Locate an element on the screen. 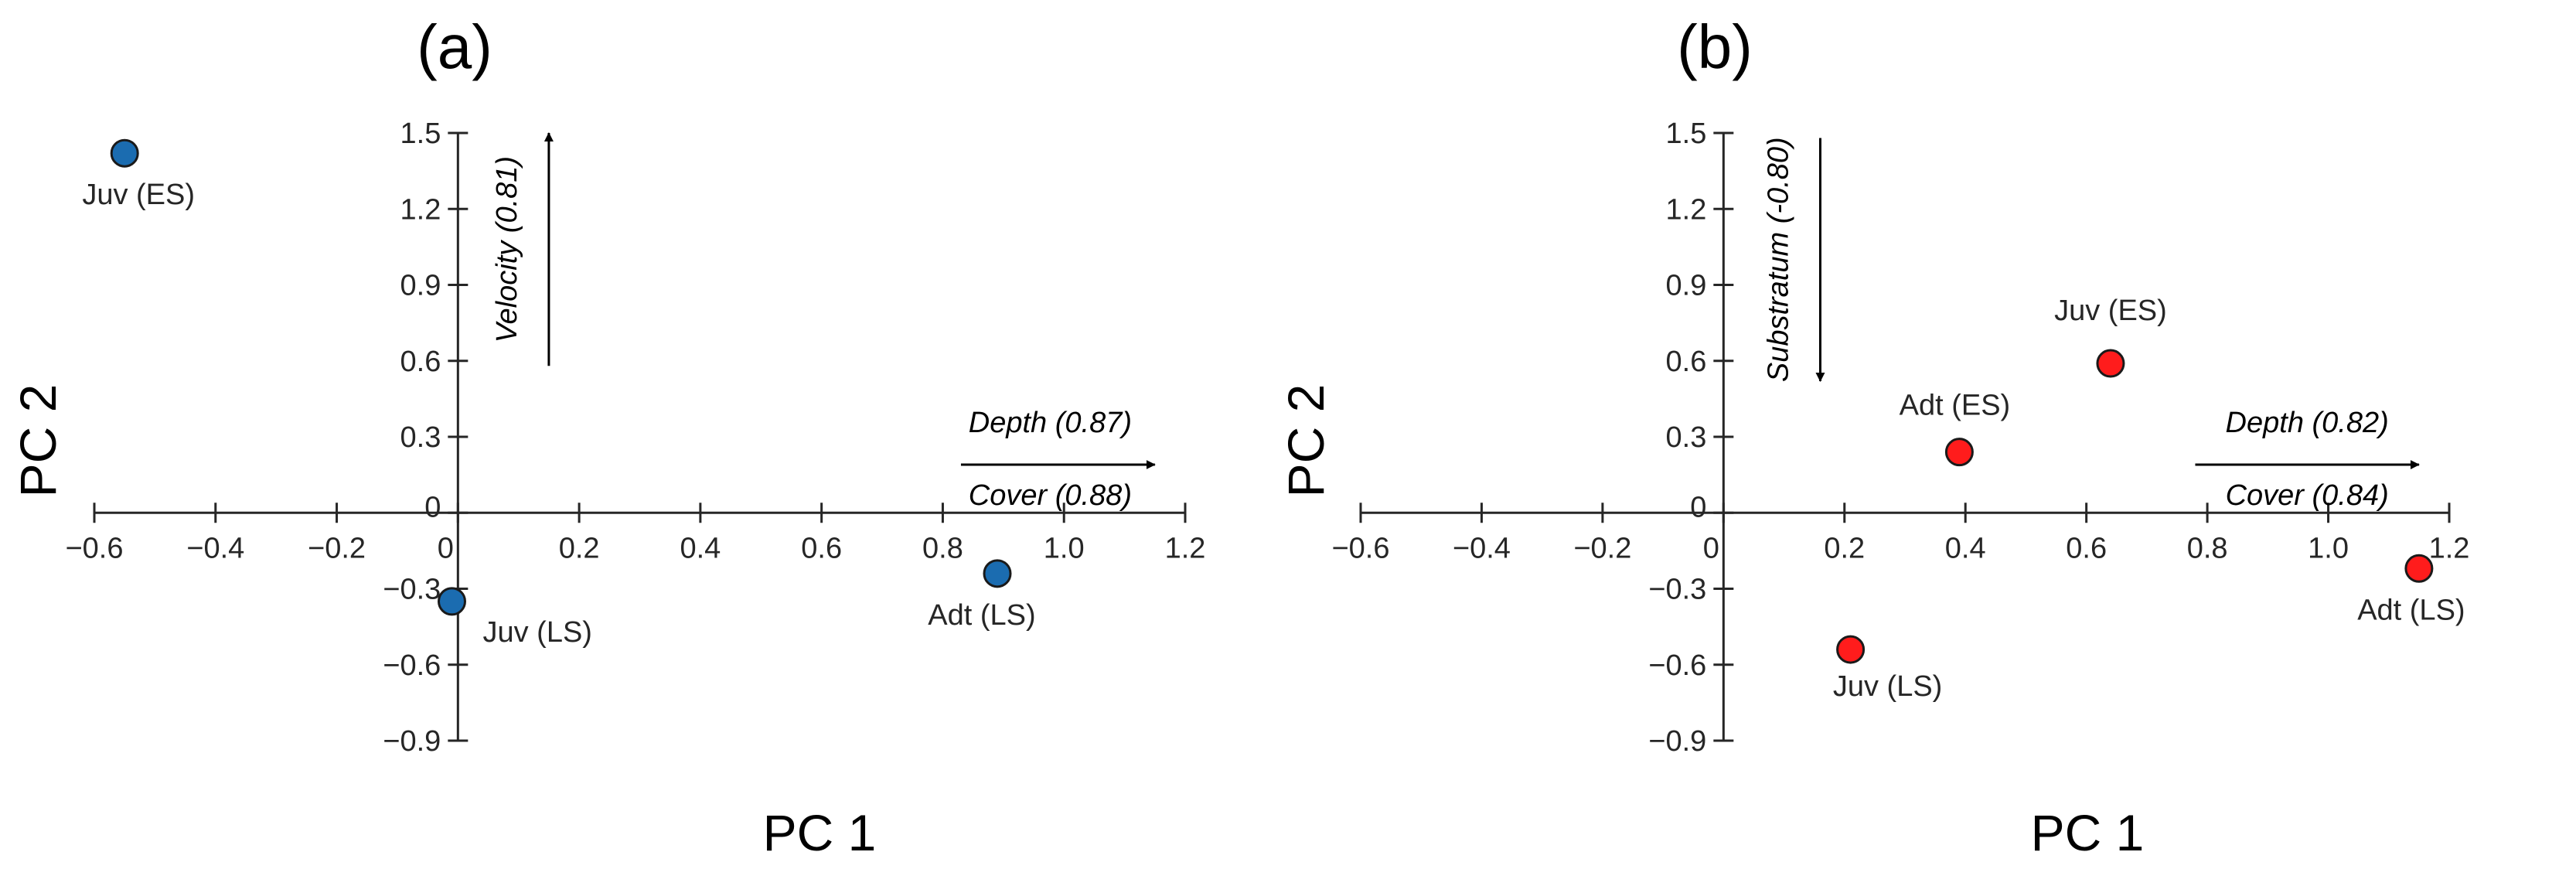 This screenshot has width=2576, height=869. vector-label: Velocity (0.81) is located at coordinates (507, 249).